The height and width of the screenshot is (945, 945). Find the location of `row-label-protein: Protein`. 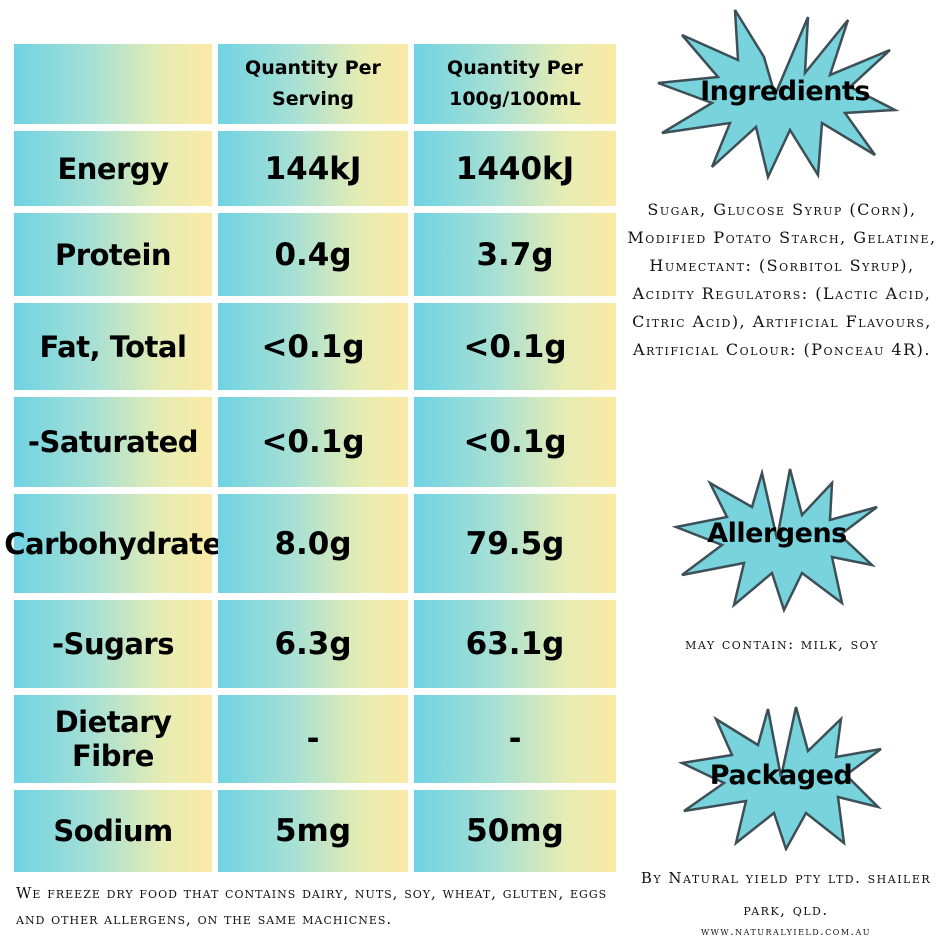

row-label-protein: Protein is located at coordinates (113, 254).